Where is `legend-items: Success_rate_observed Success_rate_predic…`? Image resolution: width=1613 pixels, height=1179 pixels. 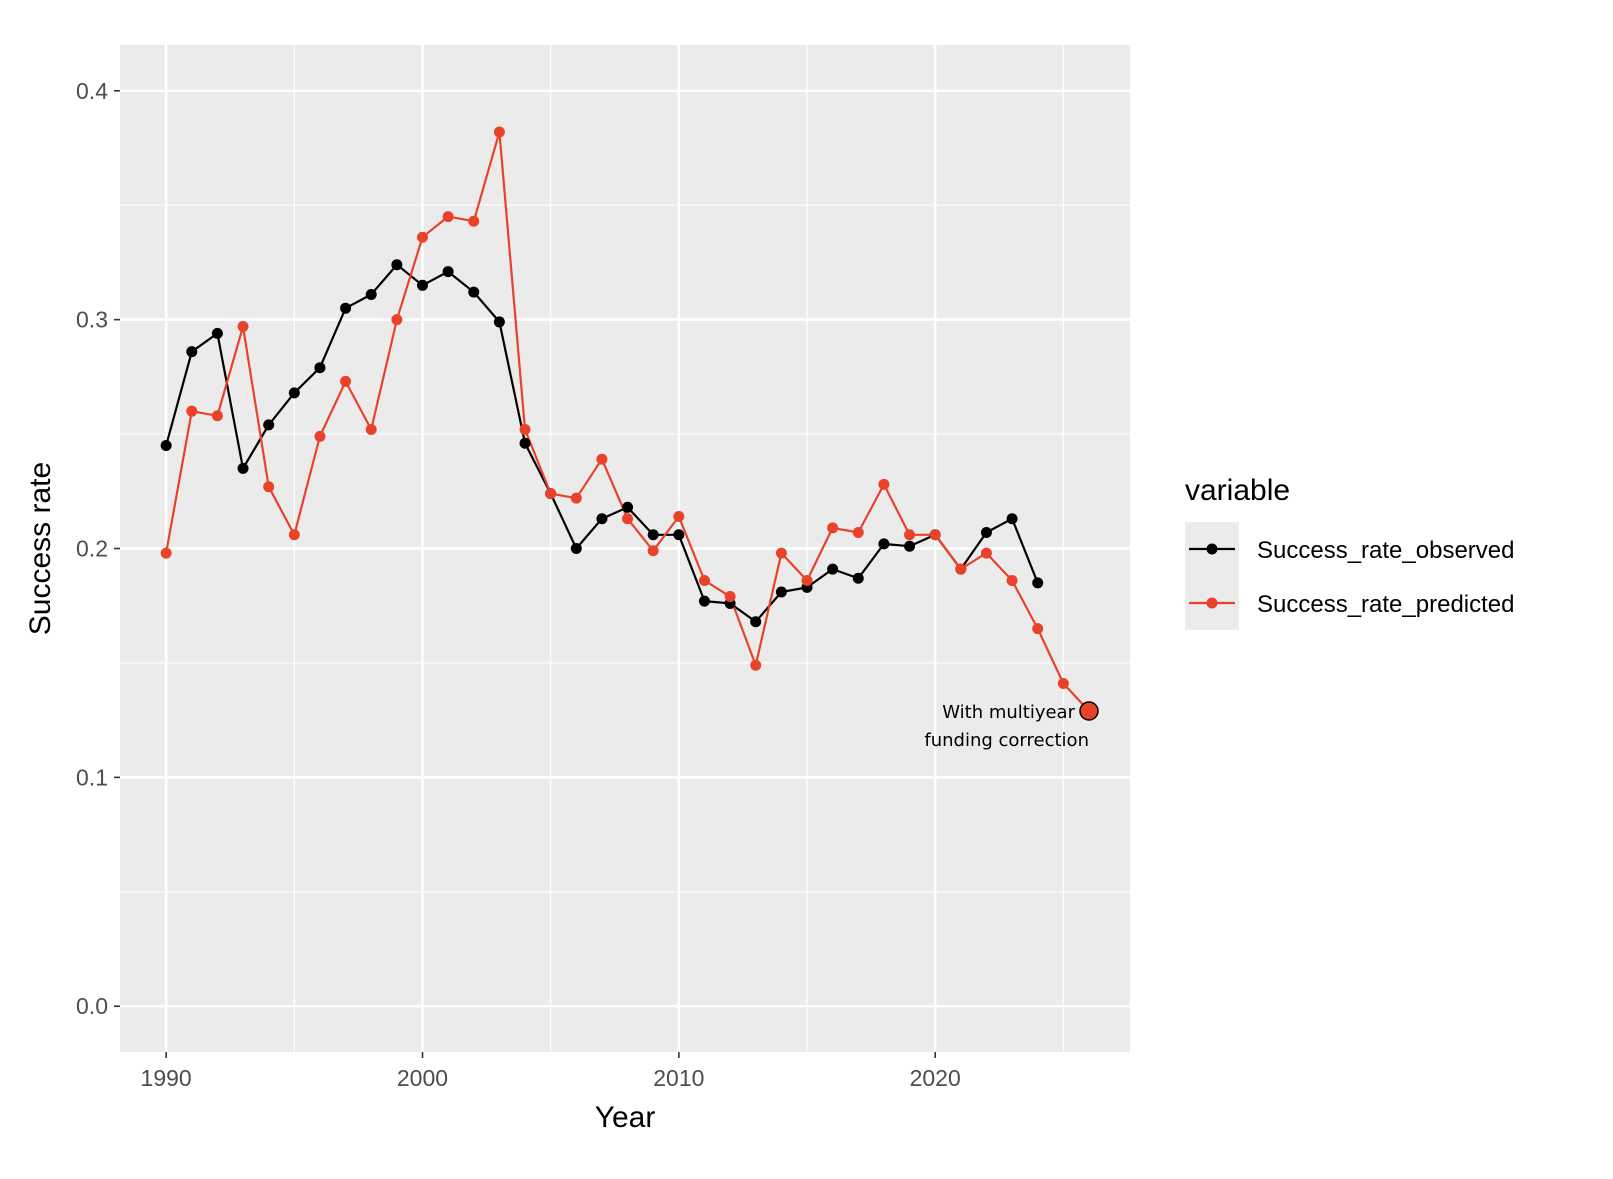 legend-items: Success_rate_observed Success_rate_predic… is located at coordinates (1351, 577).